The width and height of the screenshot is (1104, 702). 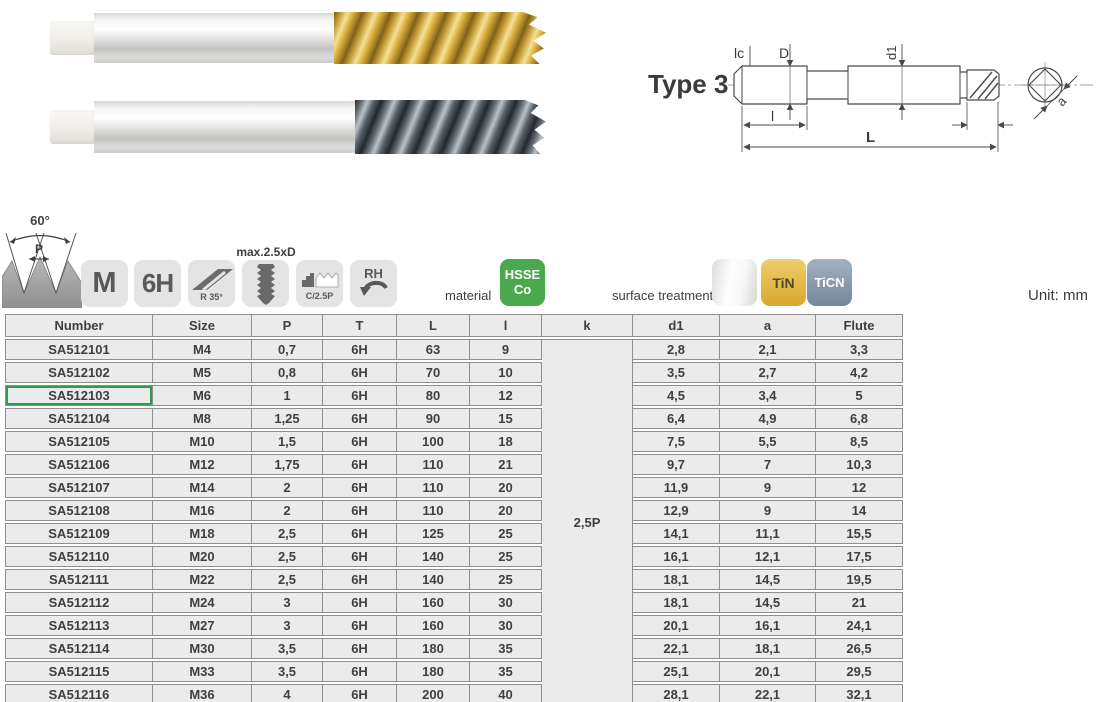 I want to click on cell-value: 12,9, so click(x=676, y=510).